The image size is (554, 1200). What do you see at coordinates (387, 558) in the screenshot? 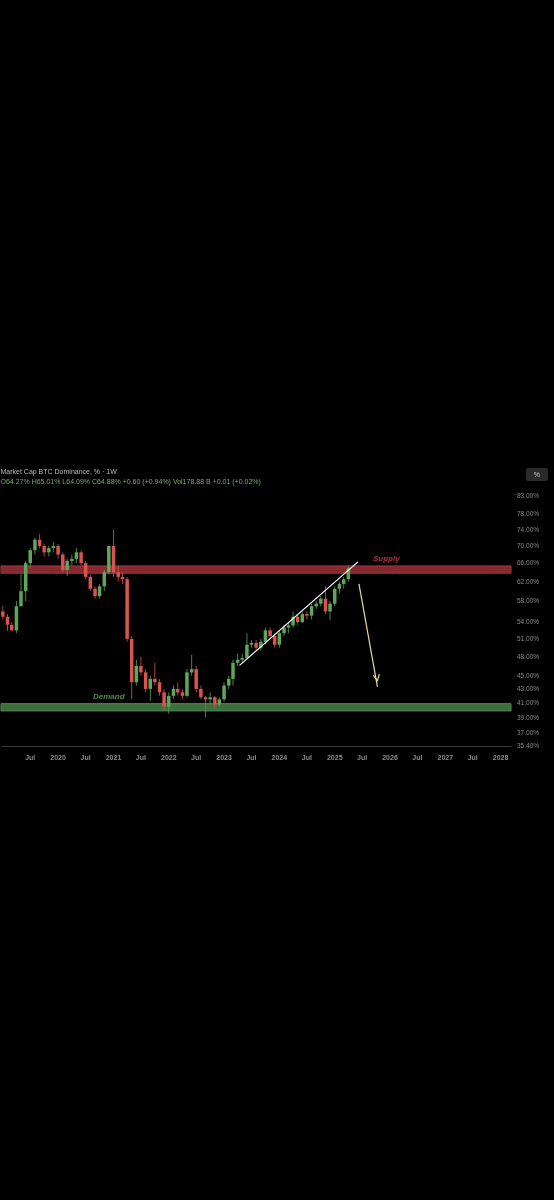
I see `band-label: Supply` at bounding box center [387, 558].